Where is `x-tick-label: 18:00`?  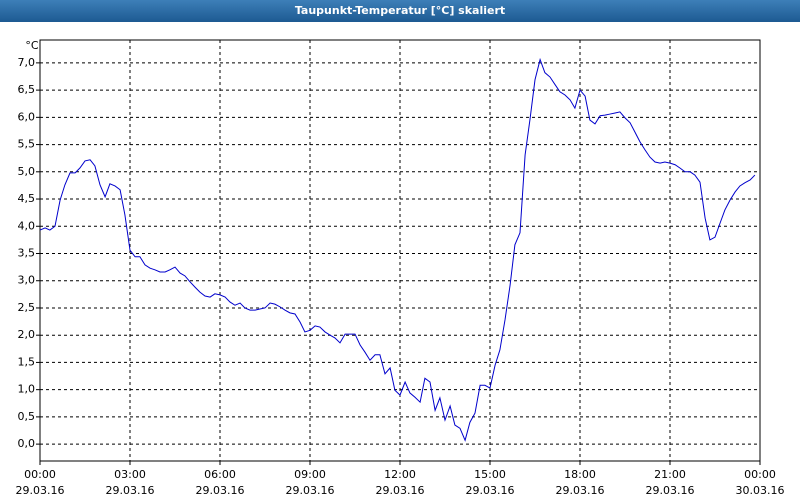
x-tick-label: 18:00 is located at coordinates (580, 474).